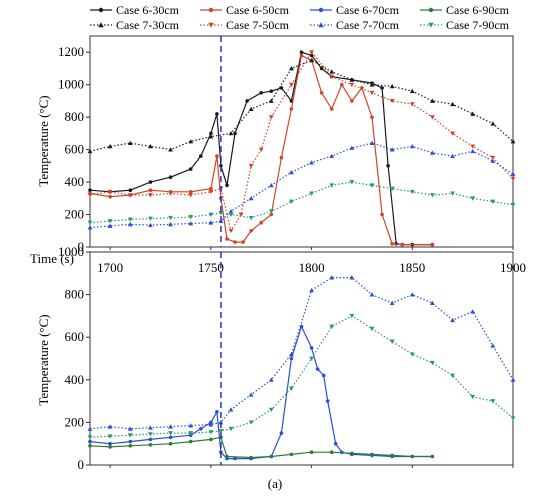  I want to click on series-line, so click(301, 185).